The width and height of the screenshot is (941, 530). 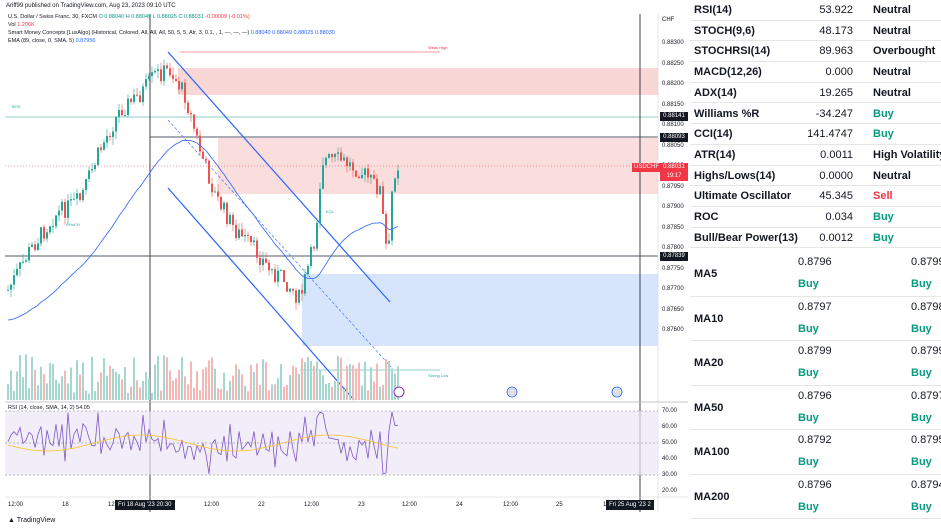 I want to click on ohlc-high: H 0.88049, so click(x=138, y=17).